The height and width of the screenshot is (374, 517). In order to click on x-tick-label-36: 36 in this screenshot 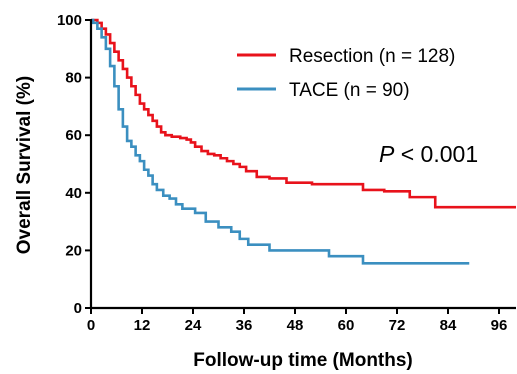, I will do `click(244, 325)`.